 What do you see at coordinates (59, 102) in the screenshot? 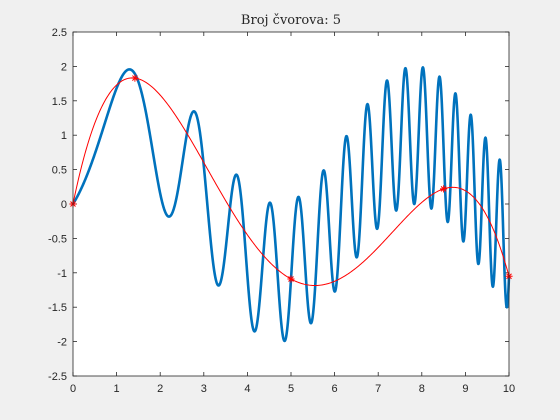
I see `y-tick-label: 1.5` at bounding box center [59, 102].